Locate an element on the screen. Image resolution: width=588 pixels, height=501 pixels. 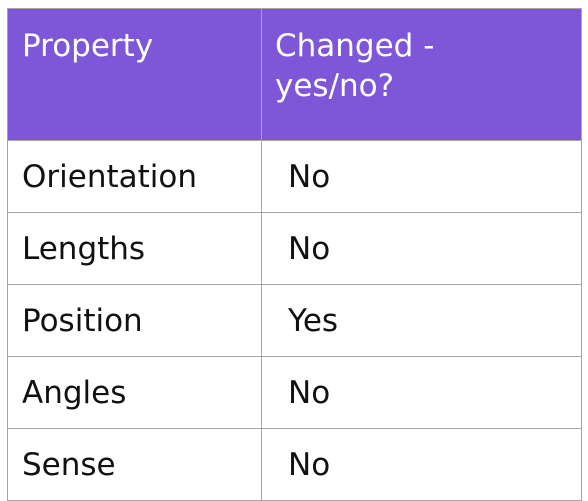
property-cell: Orientation is located at coordinates (134, 176).